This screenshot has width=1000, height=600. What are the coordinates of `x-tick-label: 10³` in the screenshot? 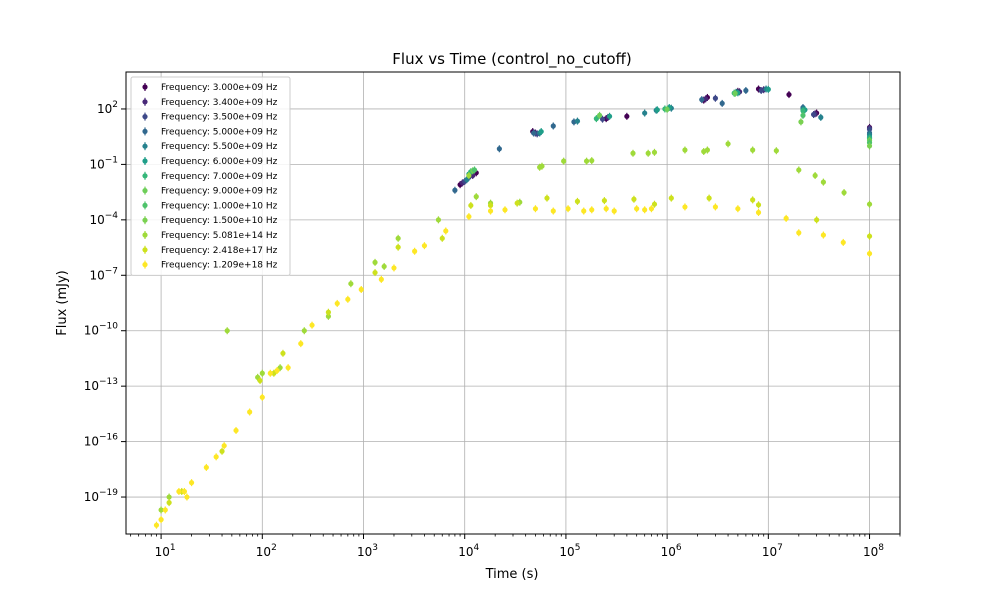 It's located at (367, 551).